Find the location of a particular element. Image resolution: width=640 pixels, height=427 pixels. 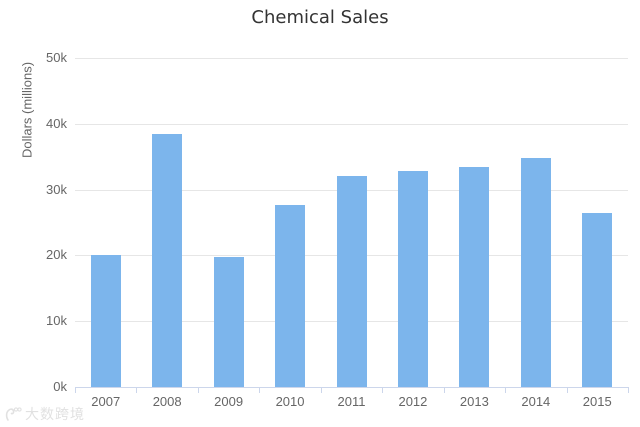

bar-2007 is located at coordinates (106, 320).